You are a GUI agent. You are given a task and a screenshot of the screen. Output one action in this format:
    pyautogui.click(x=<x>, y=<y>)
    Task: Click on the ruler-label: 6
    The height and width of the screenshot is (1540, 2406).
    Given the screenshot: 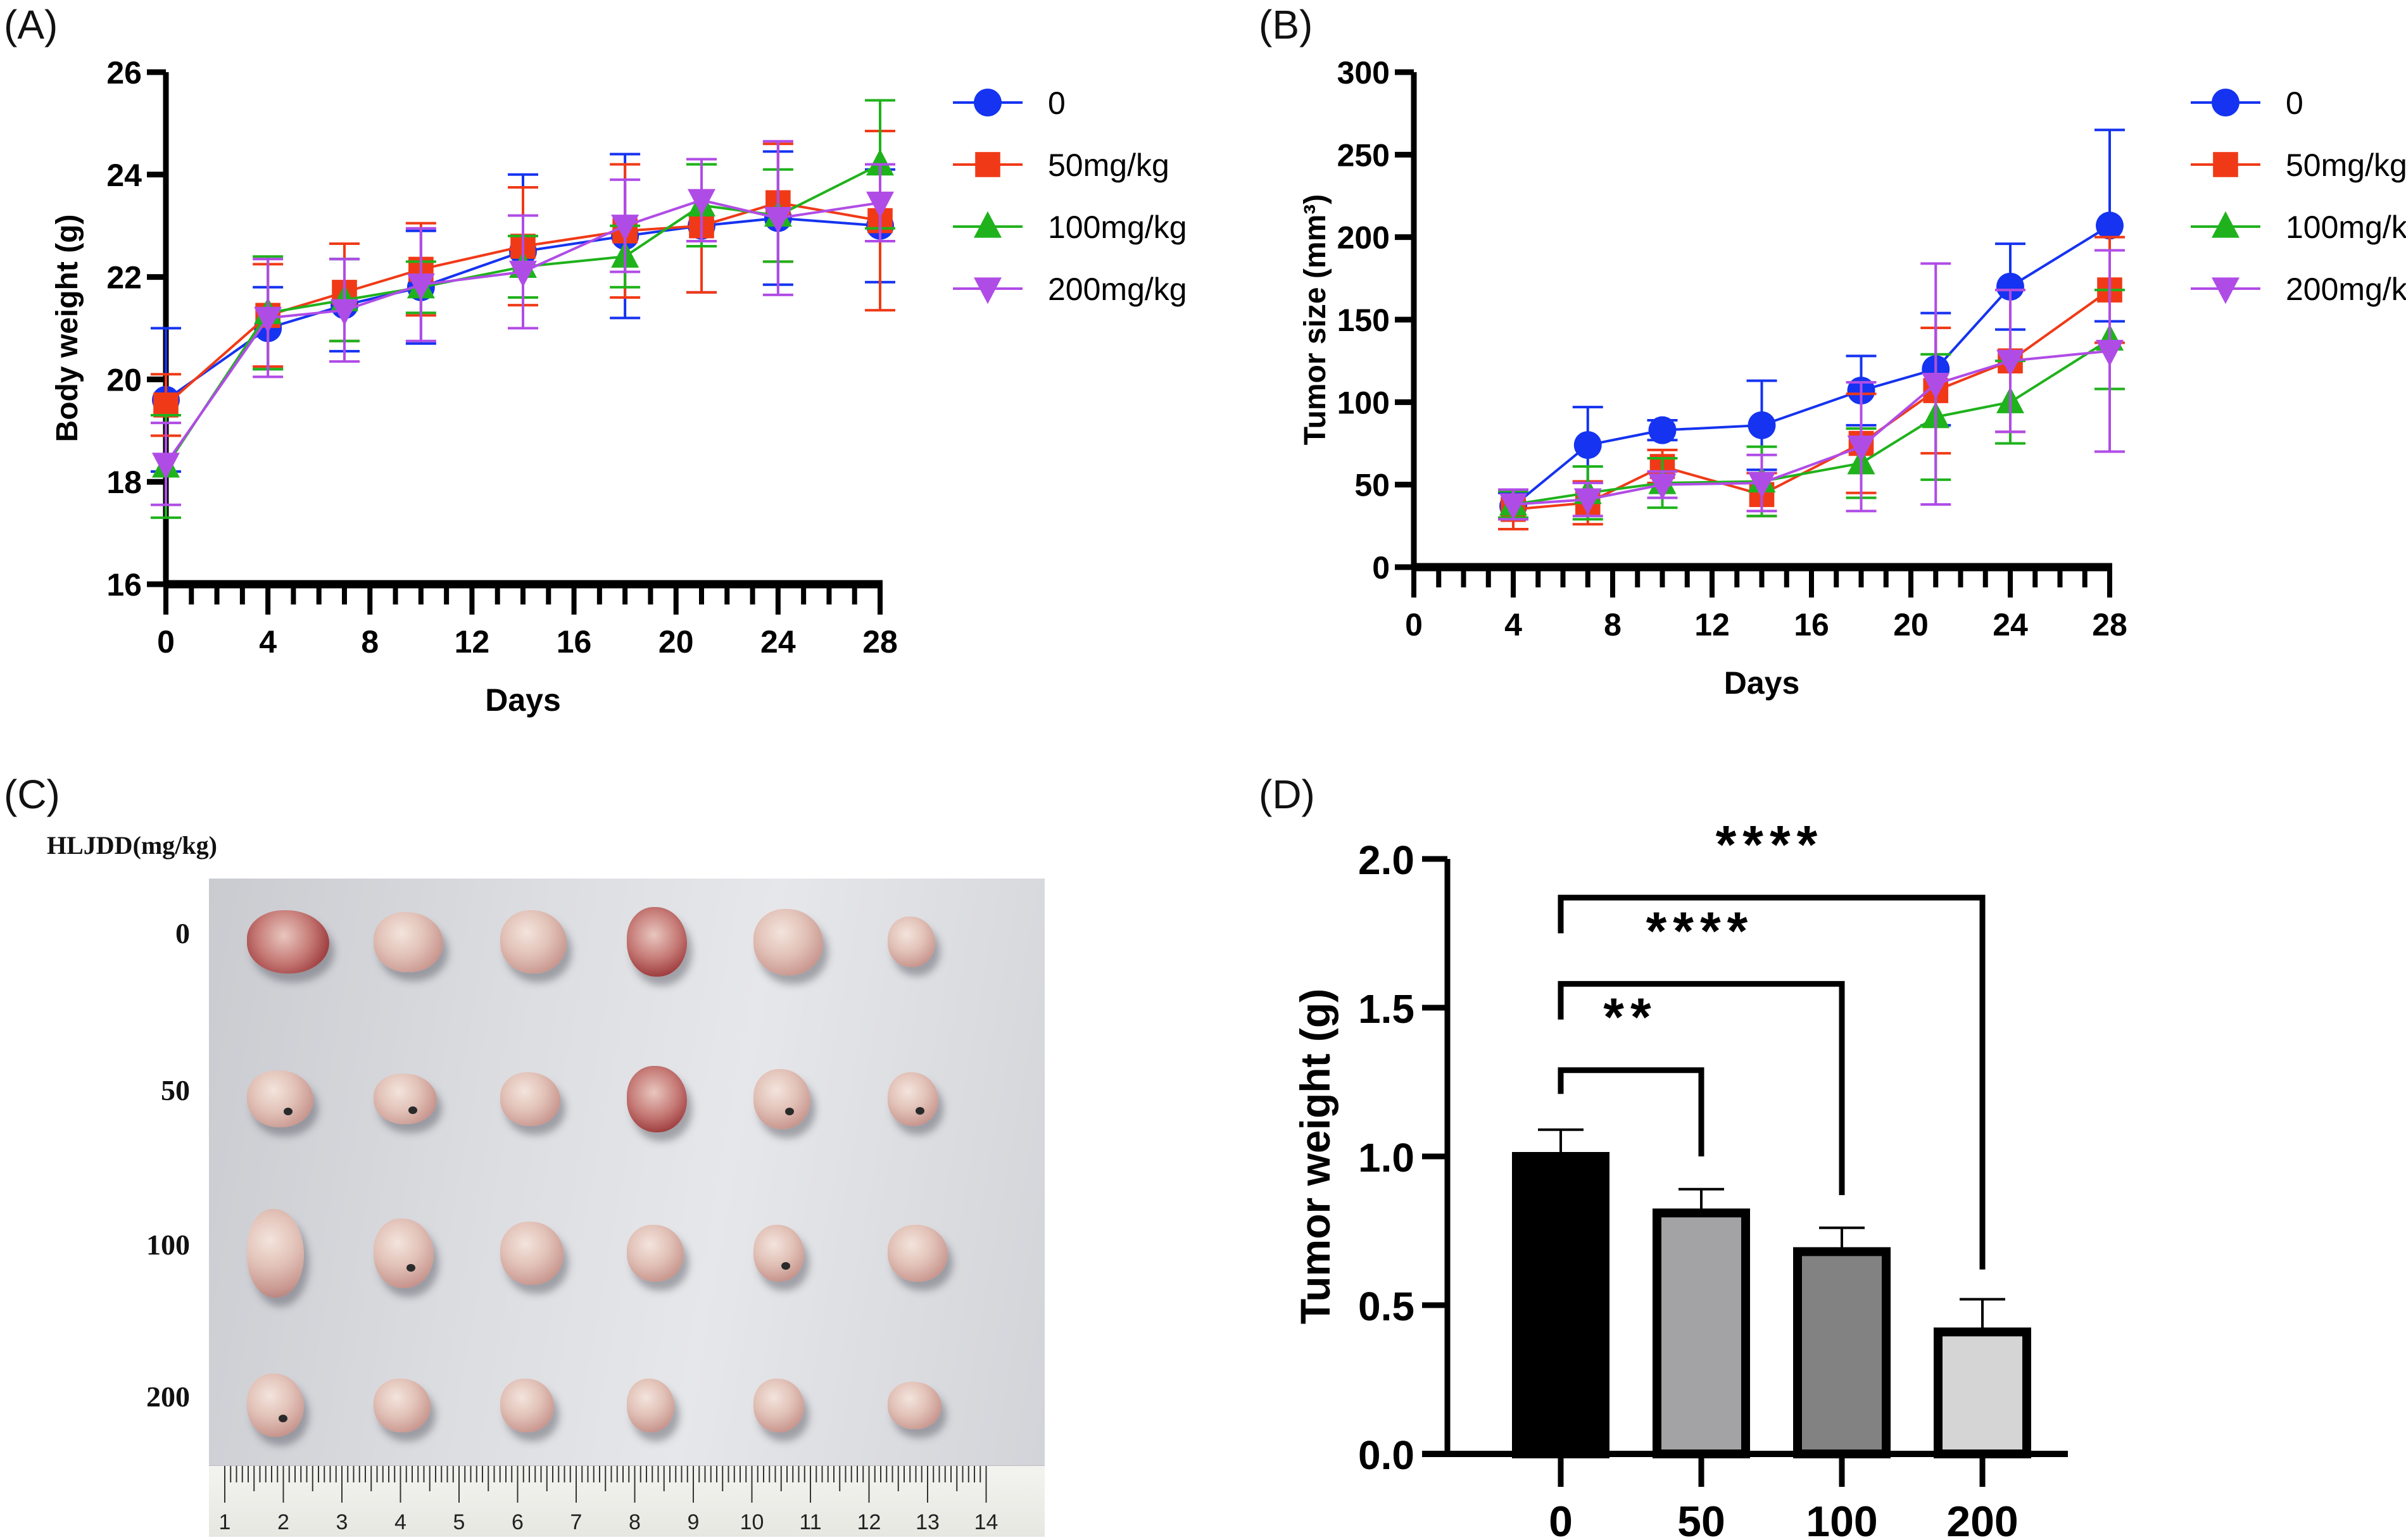 What is the action you would take?
    pyautogui.click(x=518, y=1522)
    